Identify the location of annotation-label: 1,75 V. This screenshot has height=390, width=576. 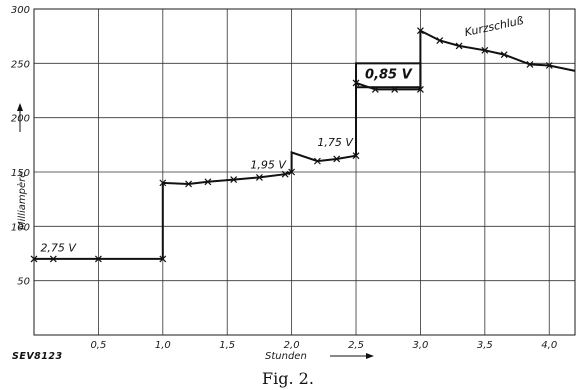
(335, 142).